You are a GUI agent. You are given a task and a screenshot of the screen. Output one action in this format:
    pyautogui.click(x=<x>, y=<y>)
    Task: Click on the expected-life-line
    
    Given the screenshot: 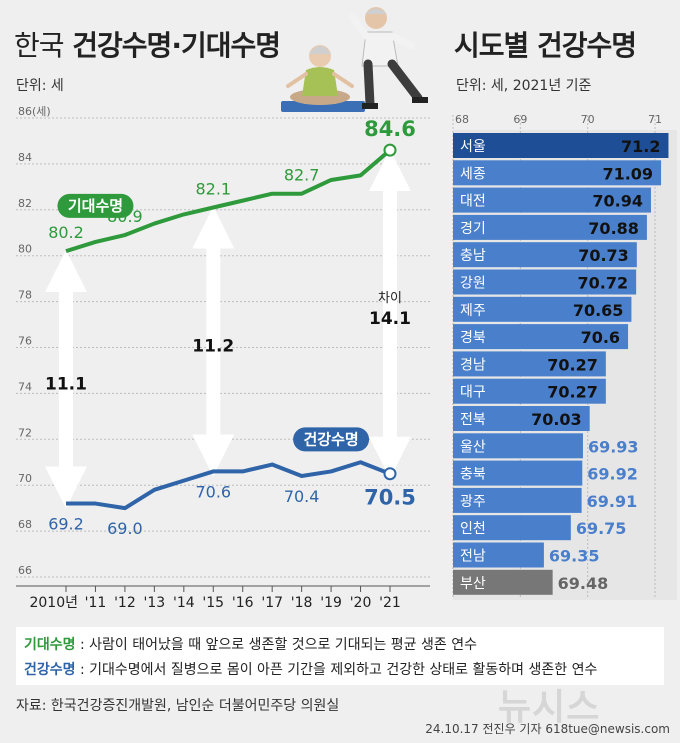 What is the action you would take?
    pyautogui.click(x=228, y=201)
    